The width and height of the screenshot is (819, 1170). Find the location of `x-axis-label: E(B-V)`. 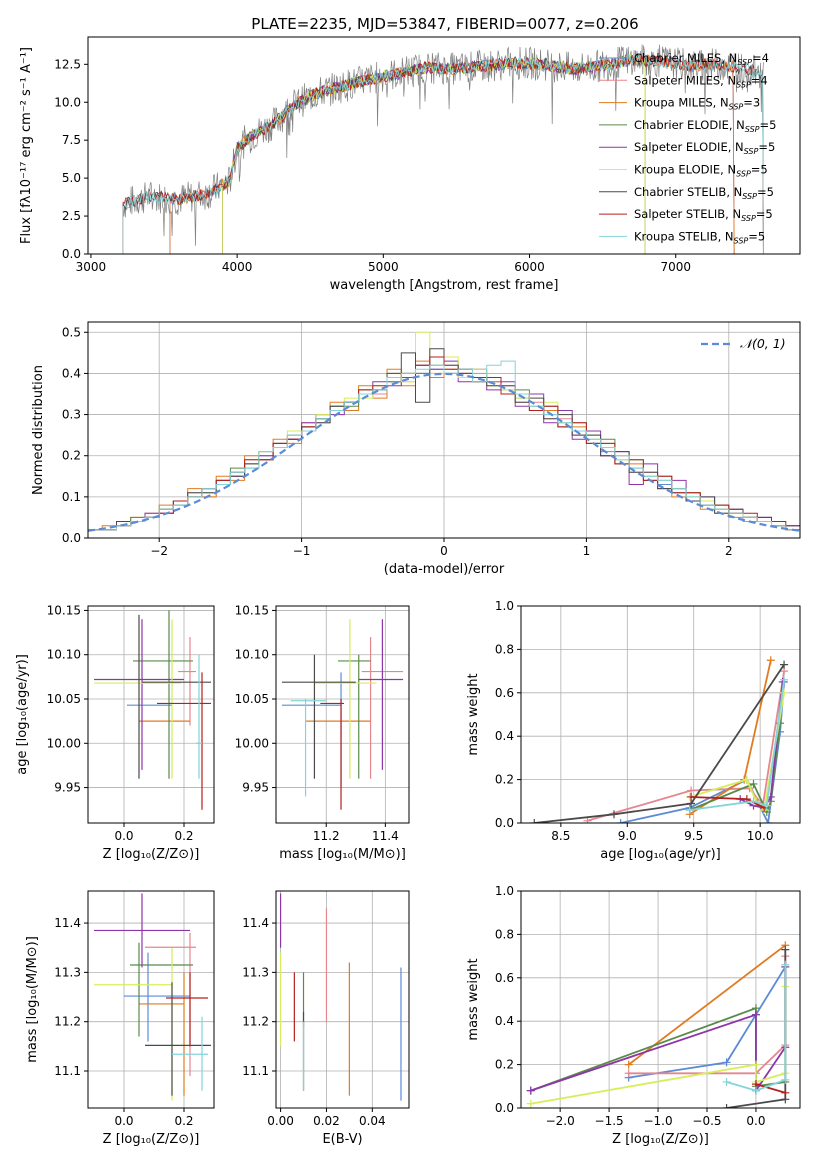

x-axis-label: E(B-V) is located at coordinates (342, 1139).